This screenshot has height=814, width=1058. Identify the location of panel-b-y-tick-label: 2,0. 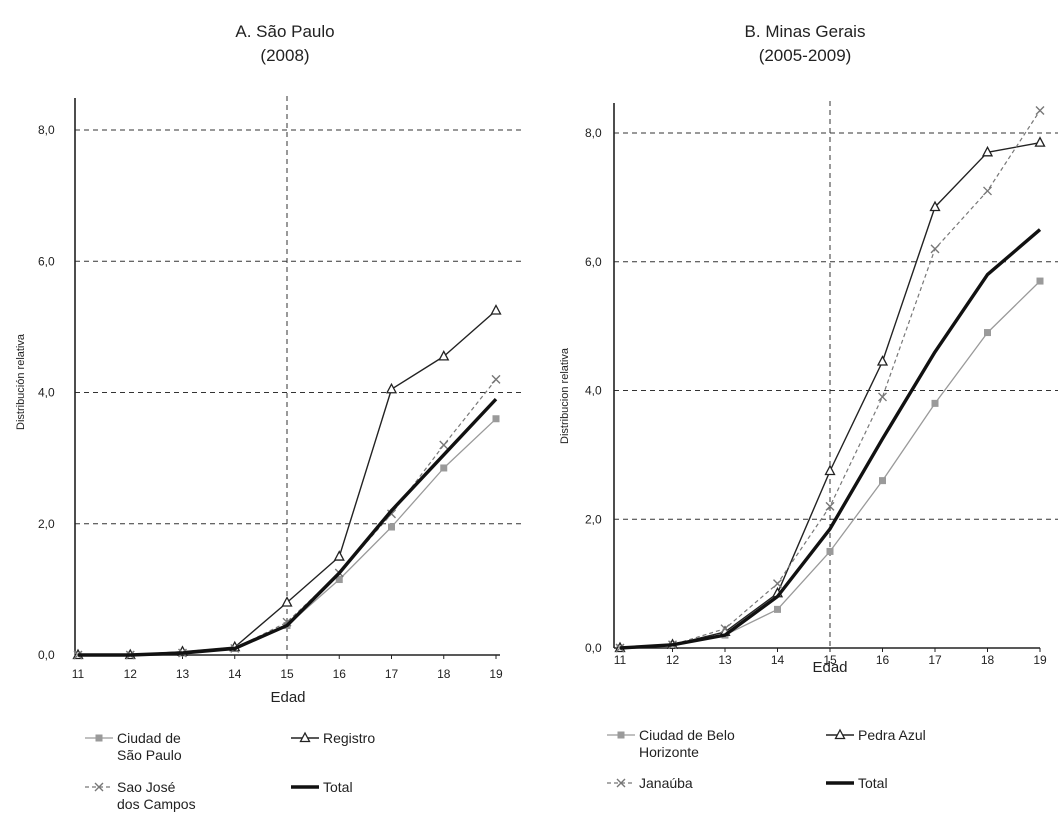
(593, 519).